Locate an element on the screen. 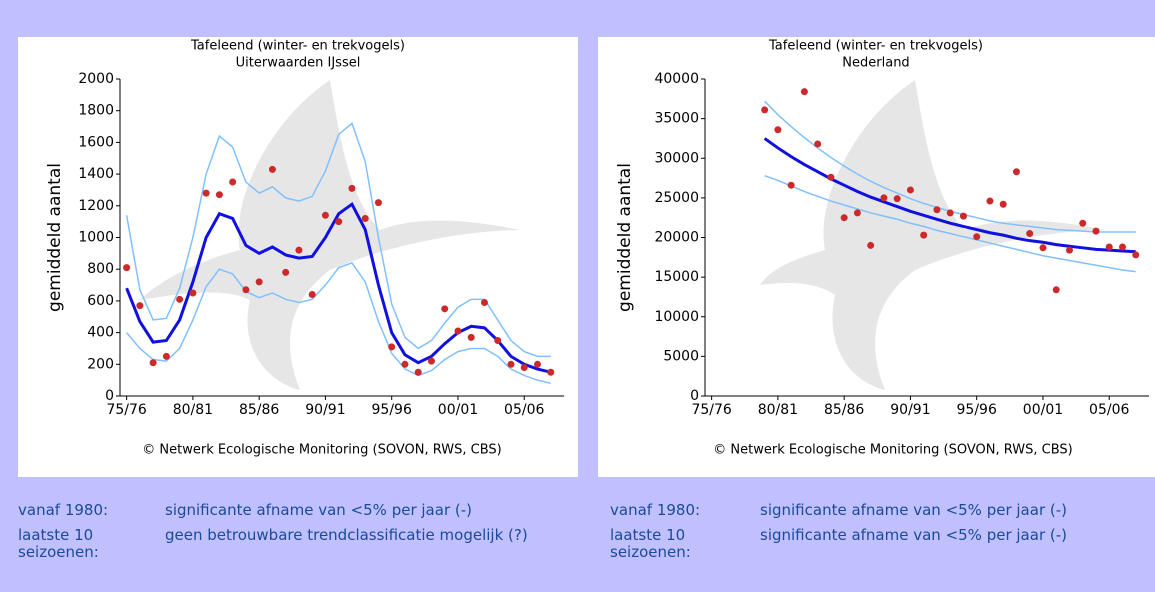 The width and height of the screenshot is (1155, 592). y-tick-label: 1800 is located at coordinates (96, 111).